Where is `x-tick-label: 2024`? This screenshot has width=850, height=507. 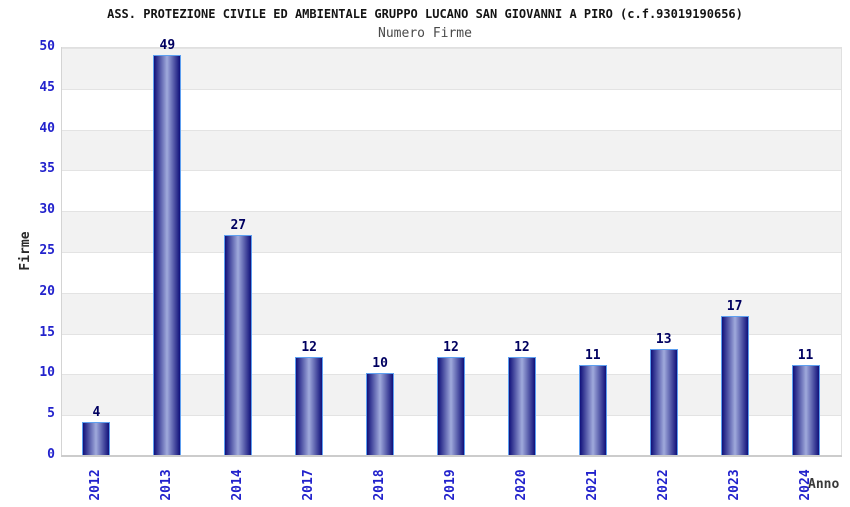
x-tick-label: 2024 is located at coordinates (805, 485).